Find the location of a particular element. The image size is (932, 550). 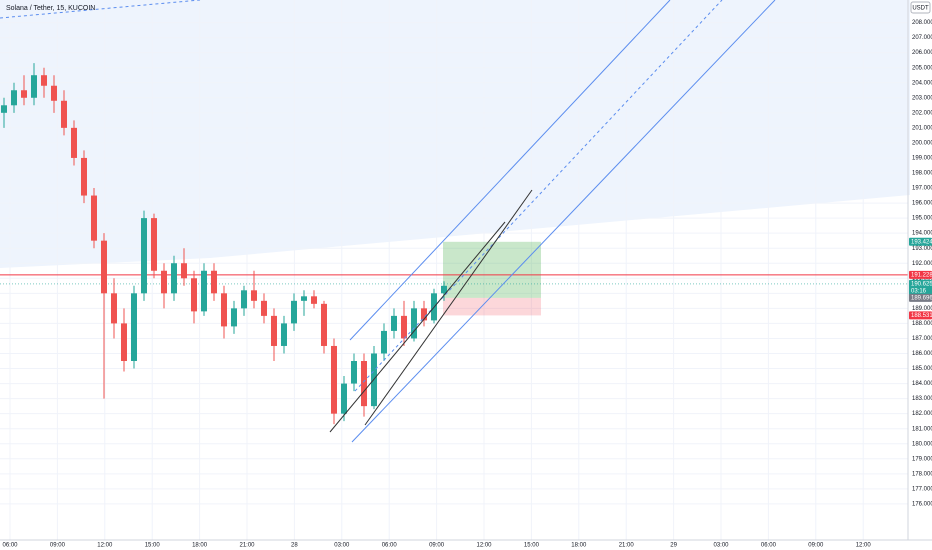

y-tick-label: 186.000 is located at coordinates (922, 354).